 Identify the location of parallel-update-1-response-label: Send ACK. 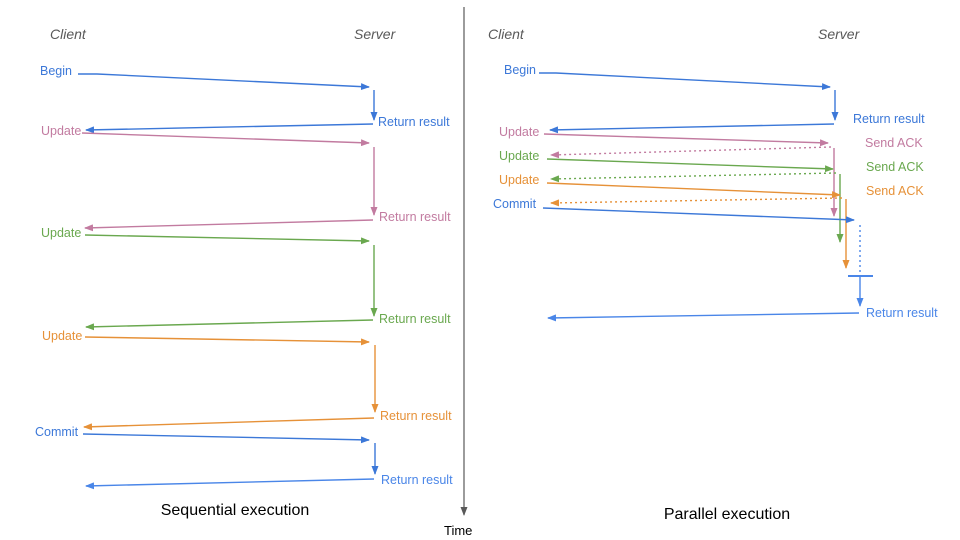
(894, 143).